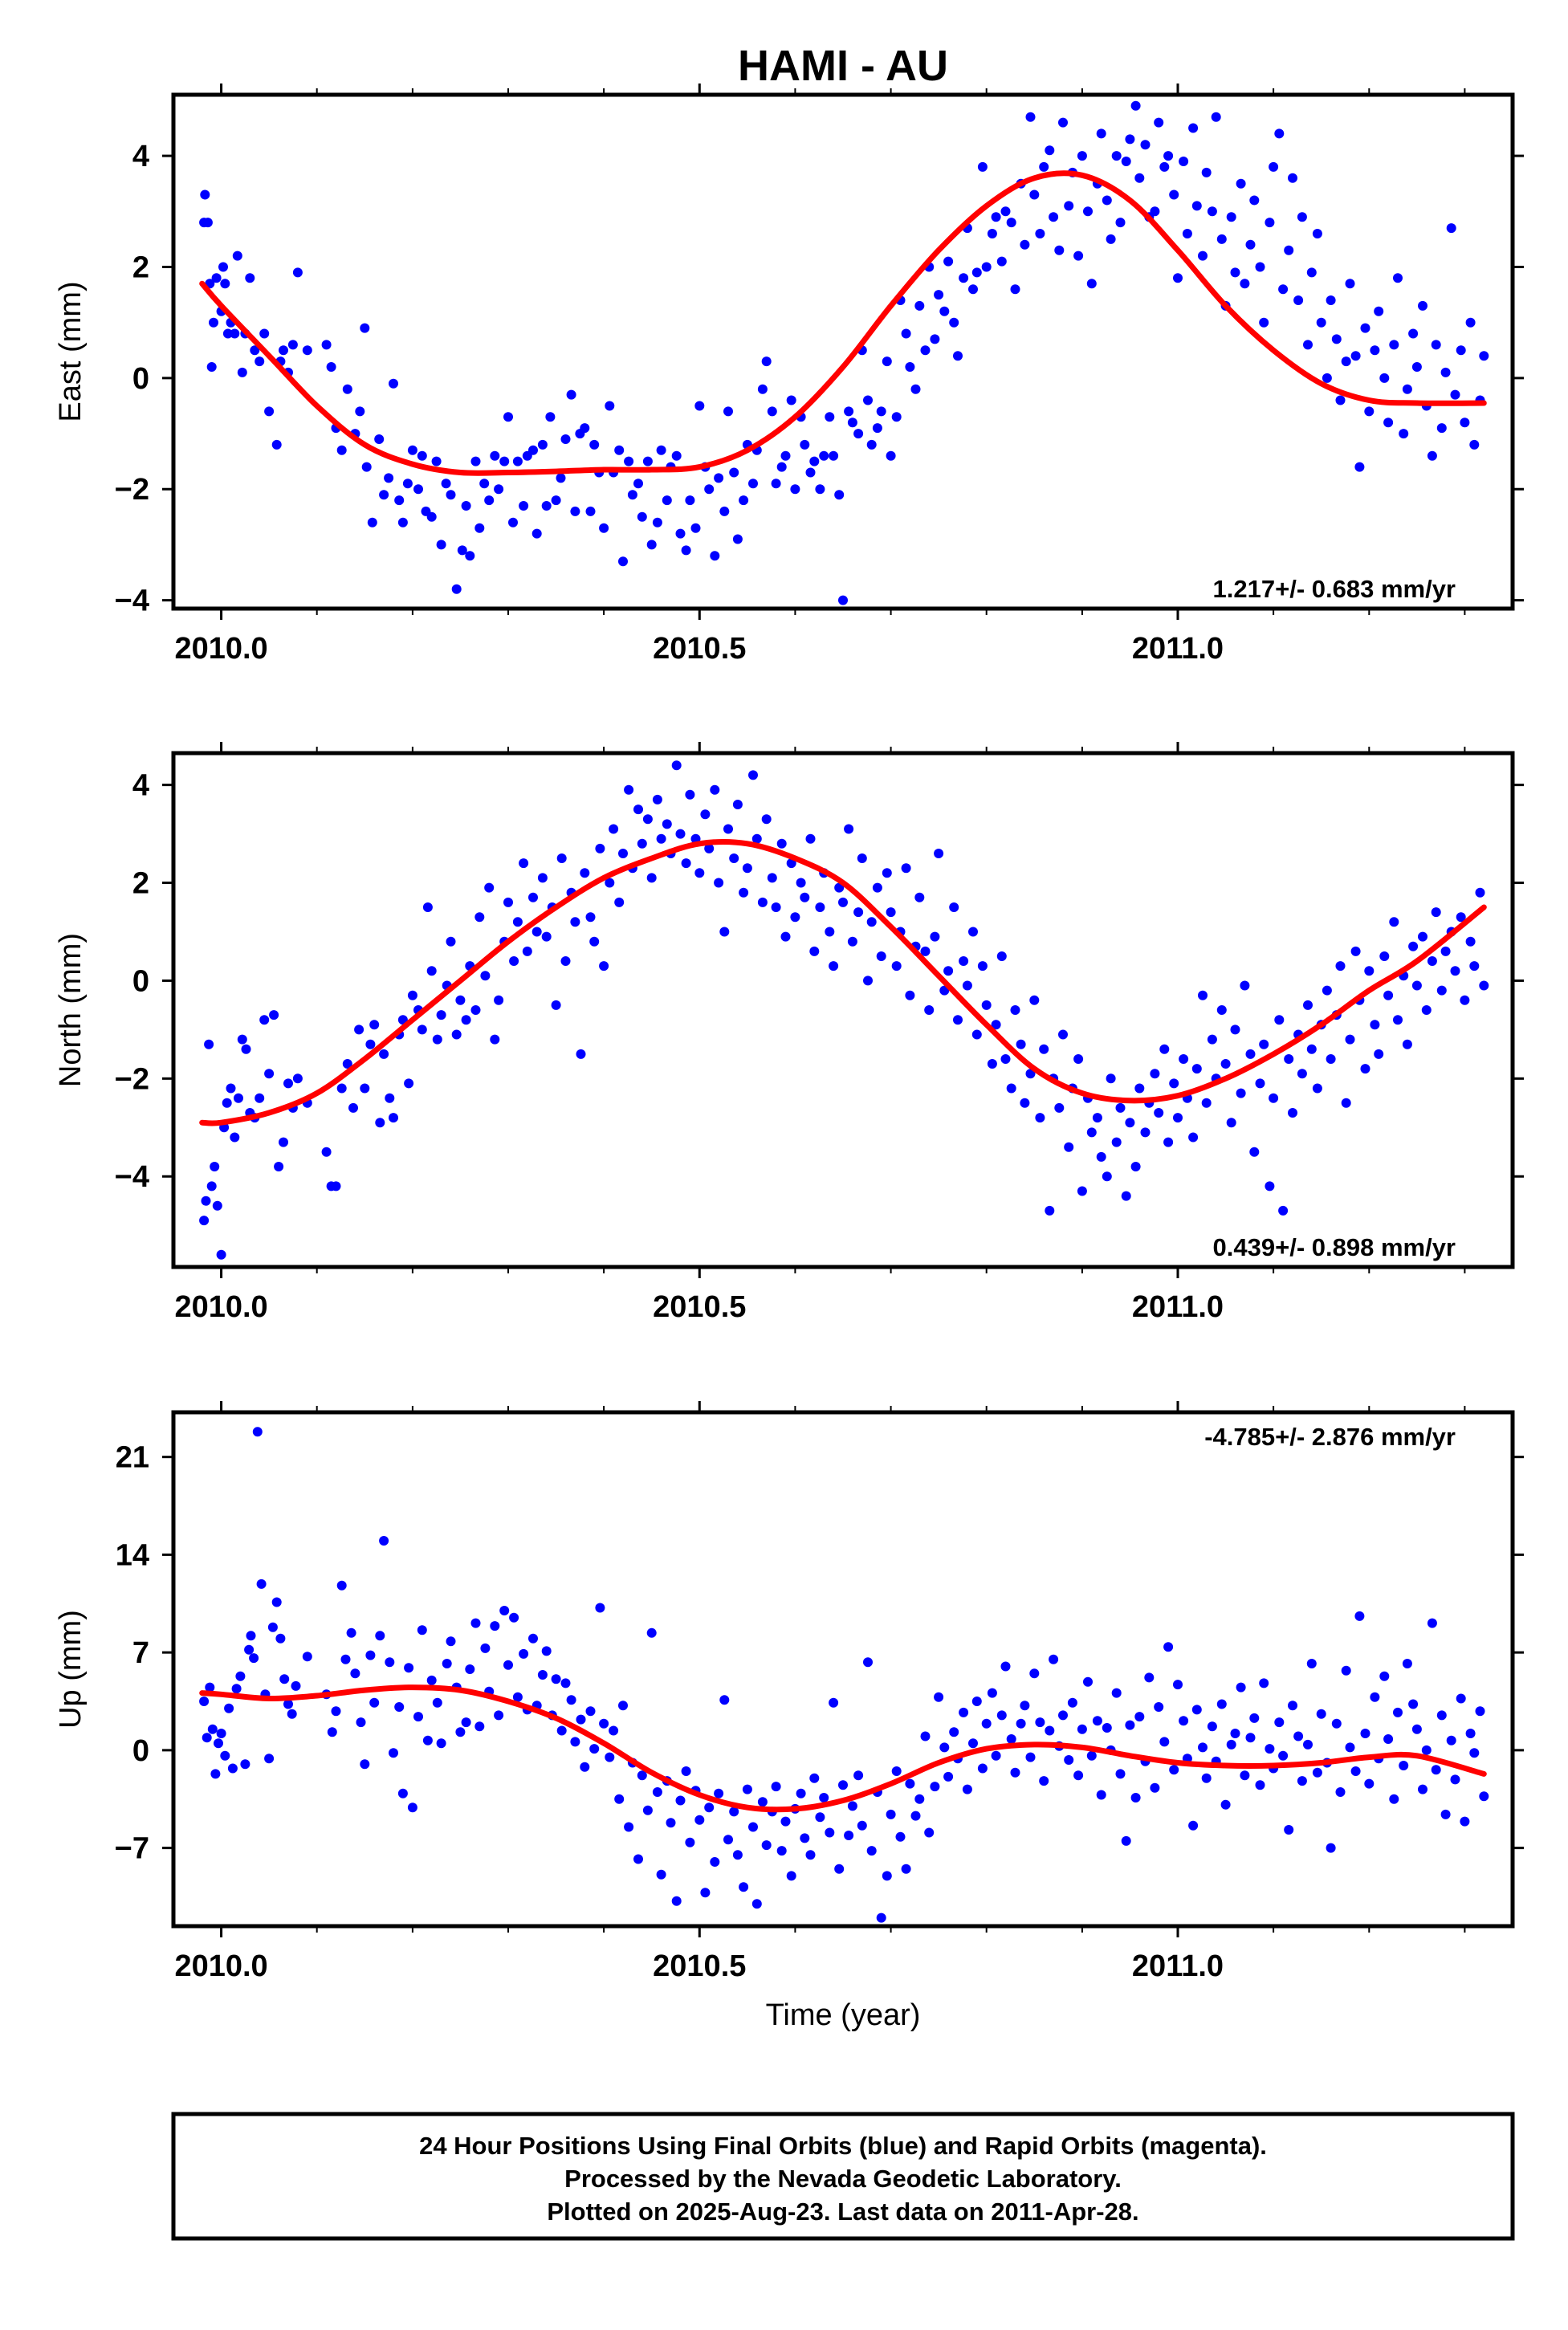 This screenshot has height=2330, width=1568. Describe the element at coordinates (699, 1966) in the screenshot. I see `up-x-tick-label: 2010.5` at that location.